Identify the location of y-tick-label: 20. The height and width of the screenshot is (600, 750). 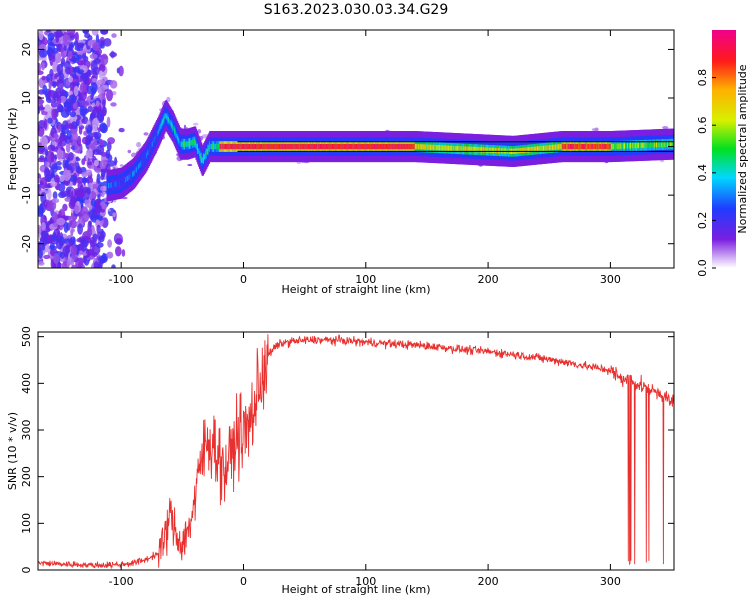
(26, 49).